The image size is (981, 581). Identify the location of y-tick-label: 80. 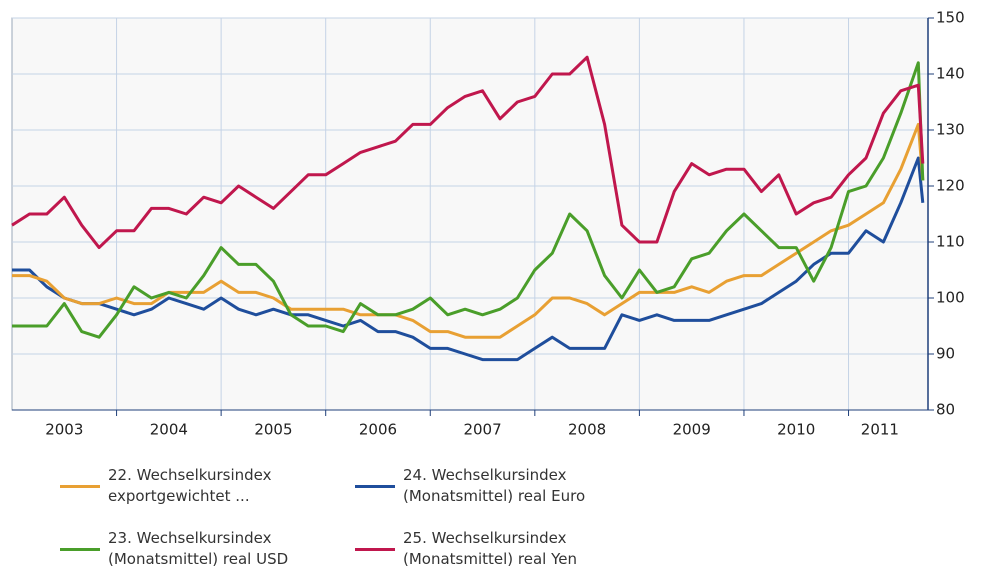
(945, 410).